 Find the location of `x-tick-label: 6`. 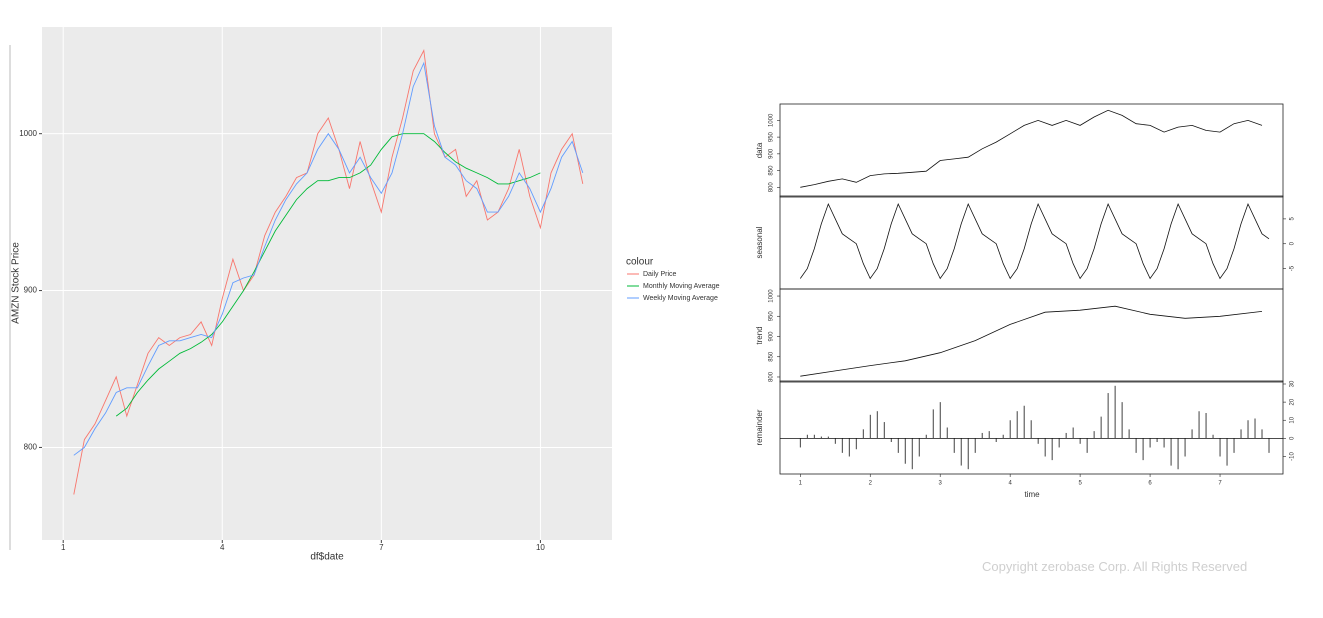

x-tick-label: 6 is located at coordinates (1150, 484).